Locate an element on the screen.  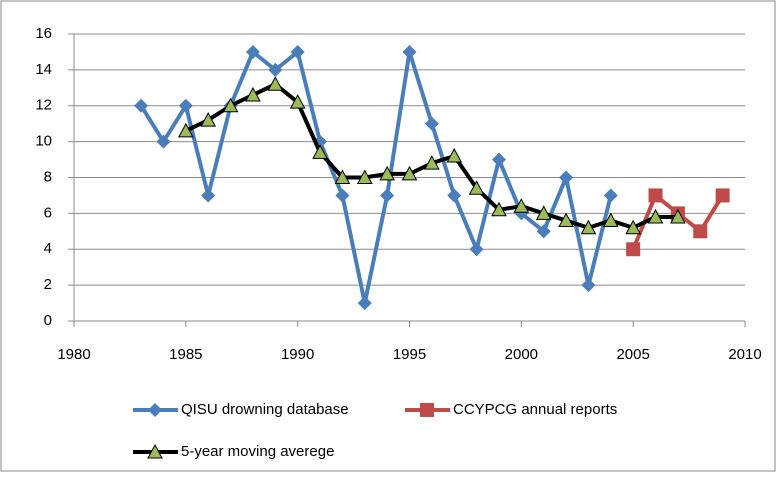
y-tick-label: 2 is located at coordinates (48, 284).